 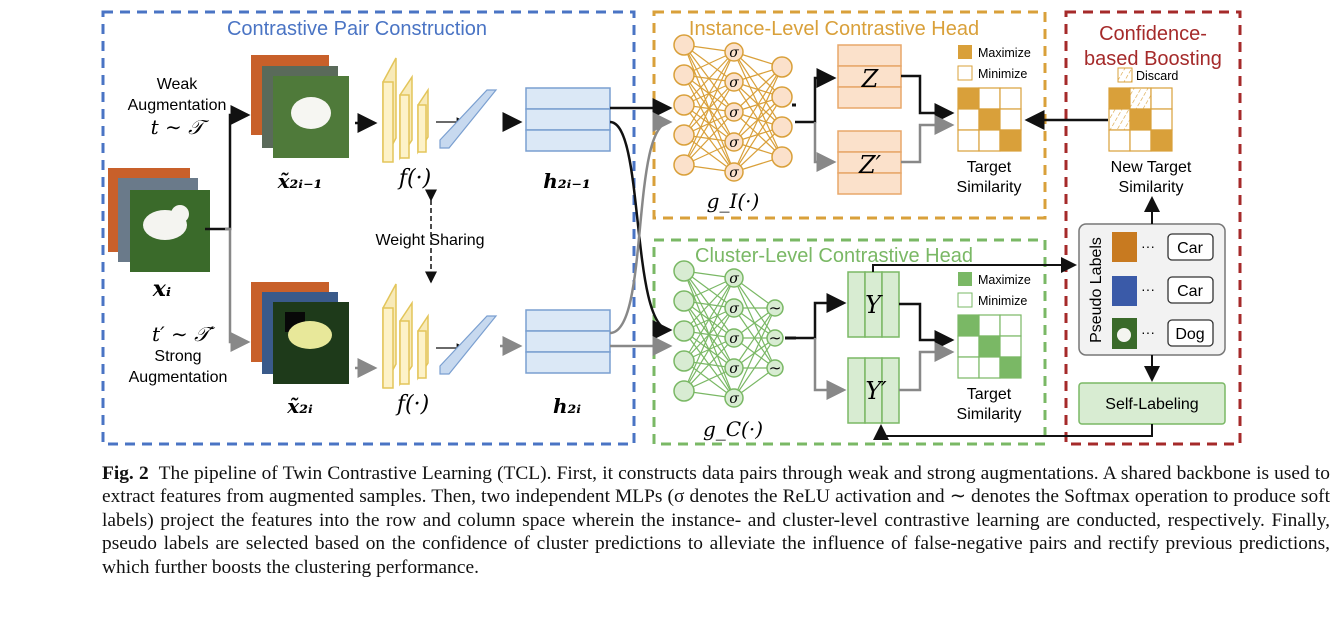 I want to click on Y-label: Y, so click(x=874, y=305).